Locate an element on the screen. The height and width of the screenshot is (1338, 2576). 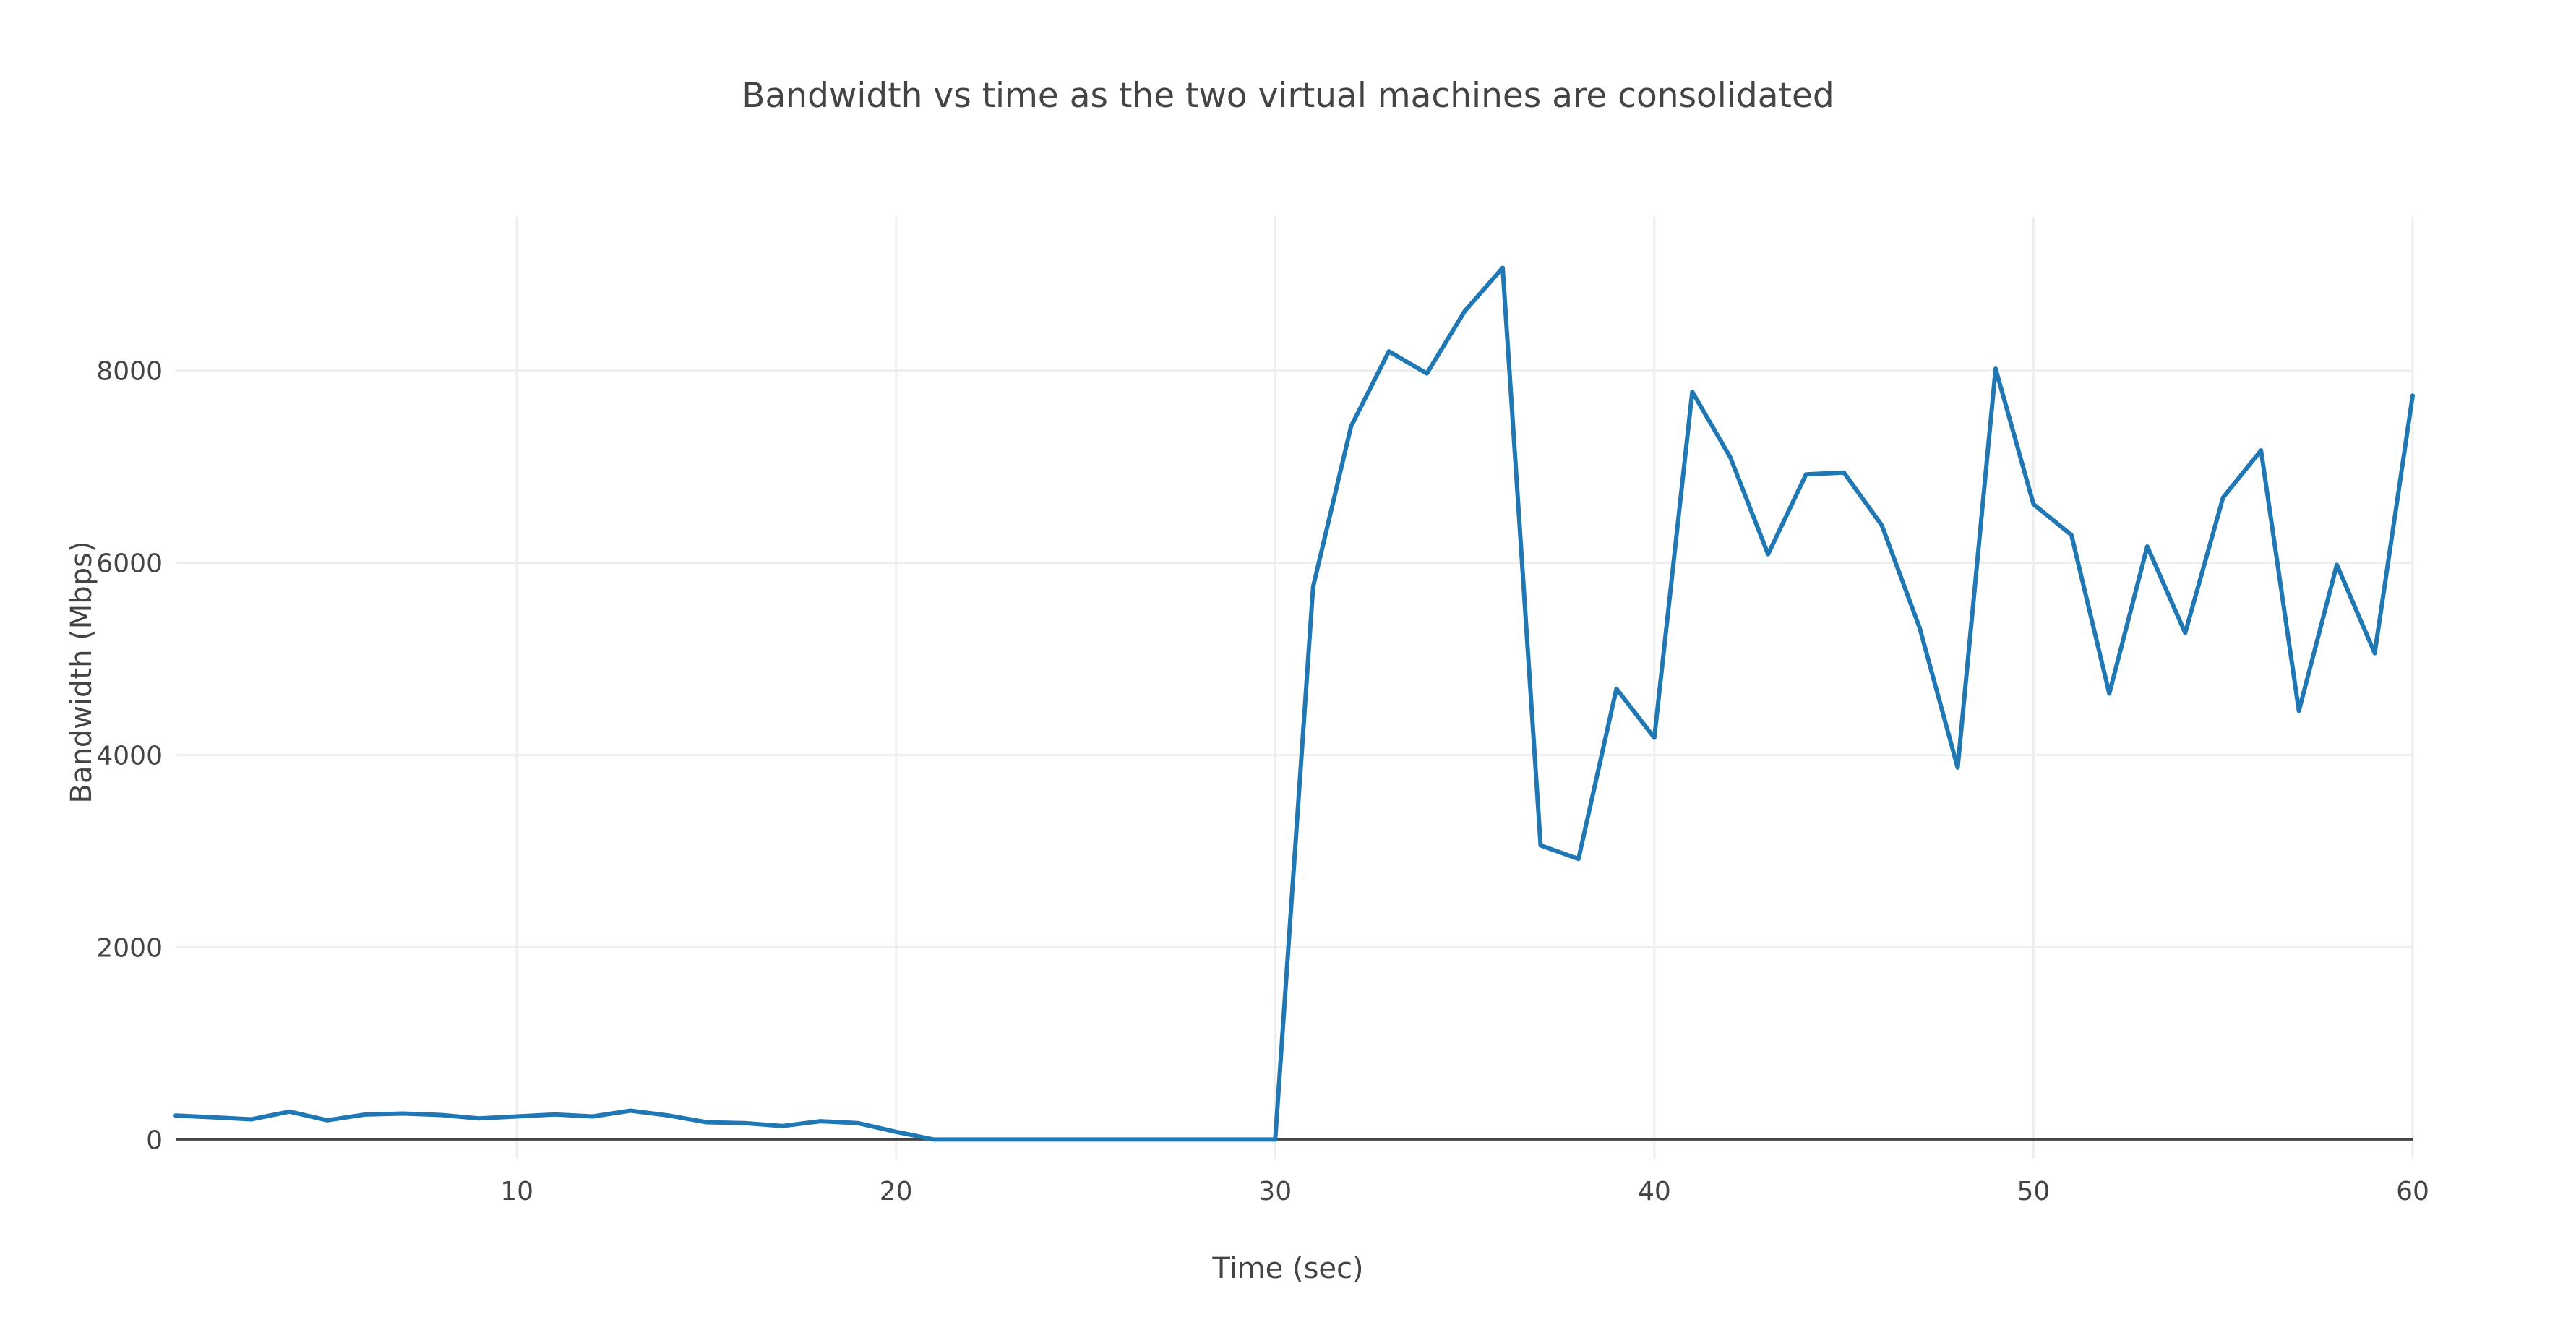
x-axis-label: Time (sec) is located at coordinates (1287, 1268).